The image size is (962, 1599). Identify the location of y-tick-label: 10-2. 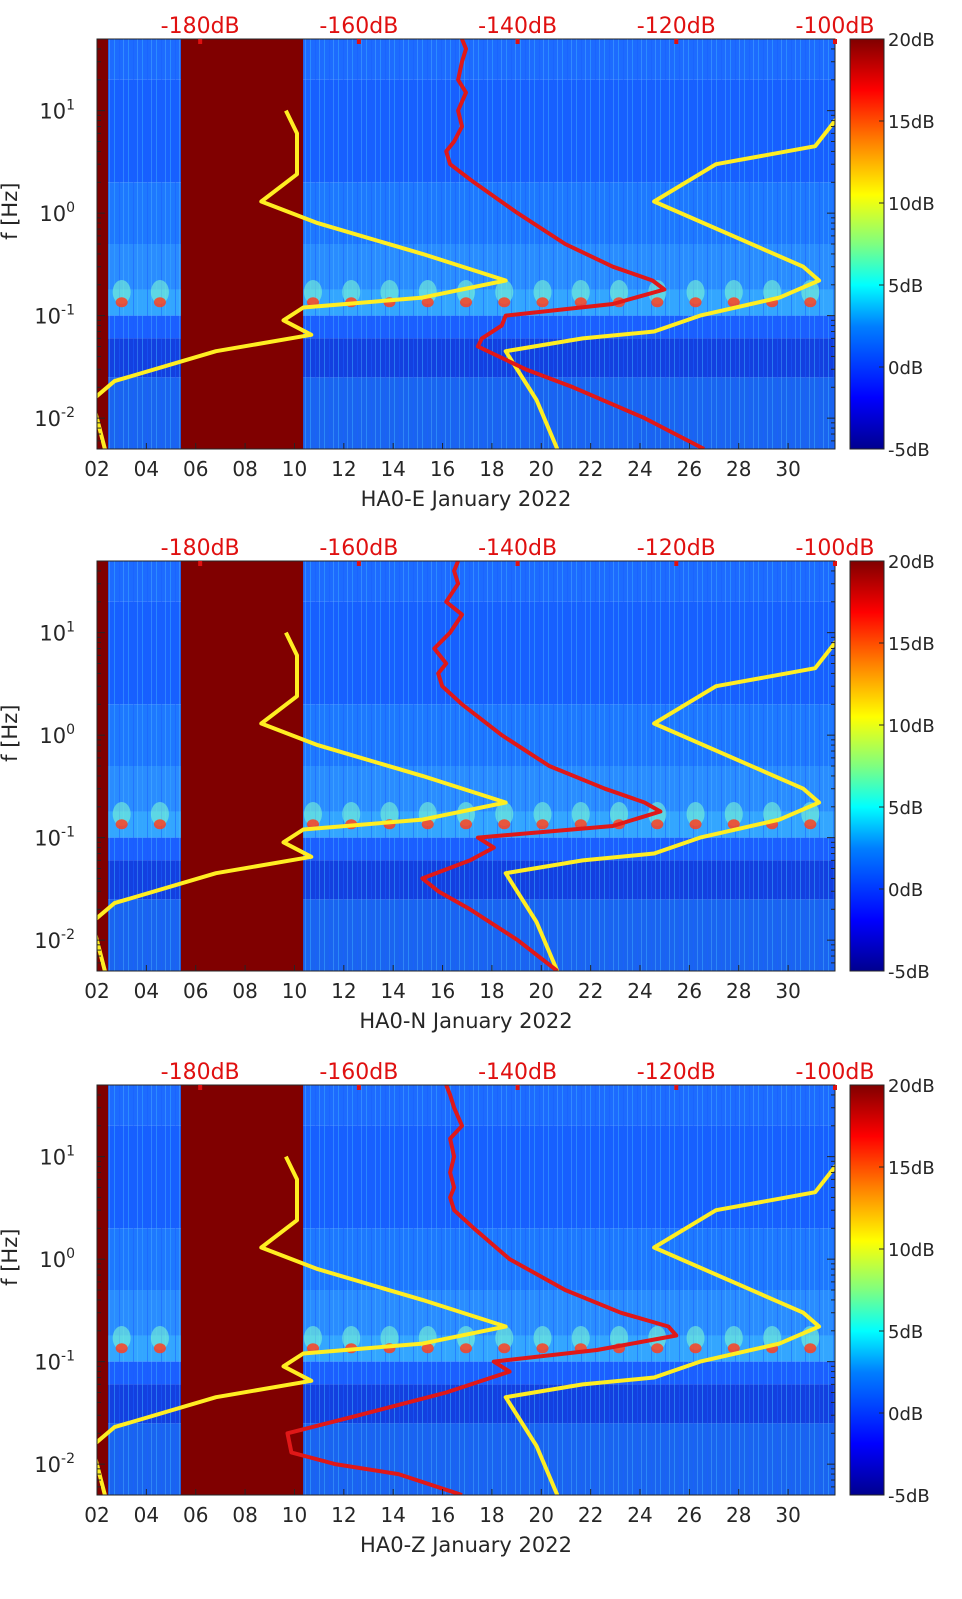
(54, 1464).